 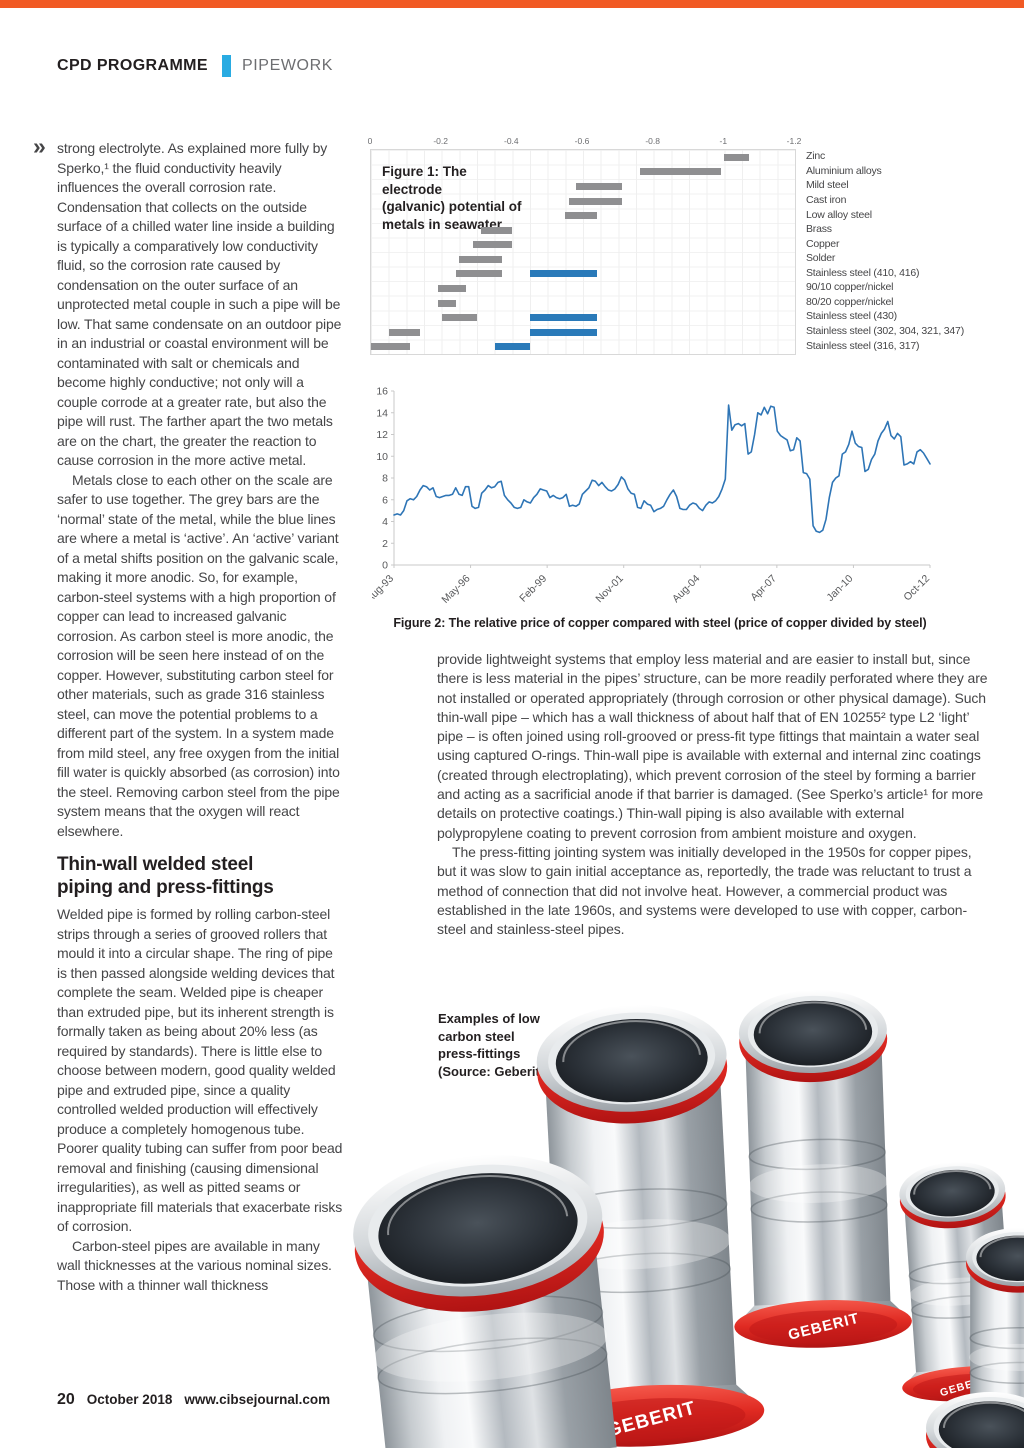 What do you see at coordinates (794, 141) in the screenshot?
I see `figure1-tick-label: -1.2` at bounding box center [794, 141].